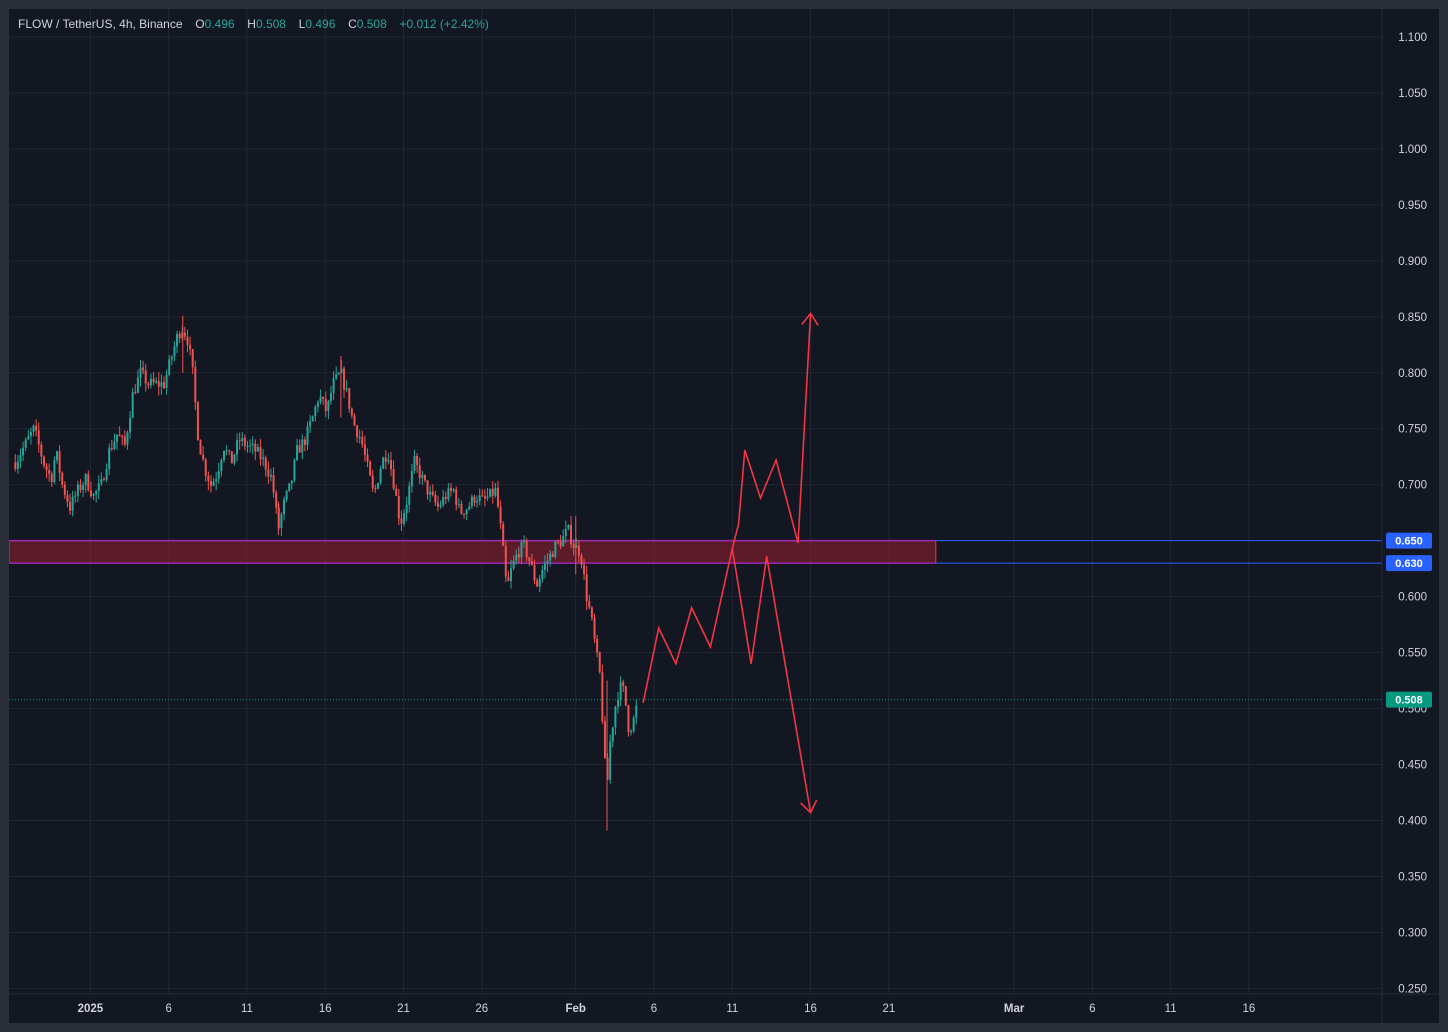 Image resolution: width=1448 pixels, height=1032 pixels. I want to click on level-badge-text: 0.650, so click(1409, 542).